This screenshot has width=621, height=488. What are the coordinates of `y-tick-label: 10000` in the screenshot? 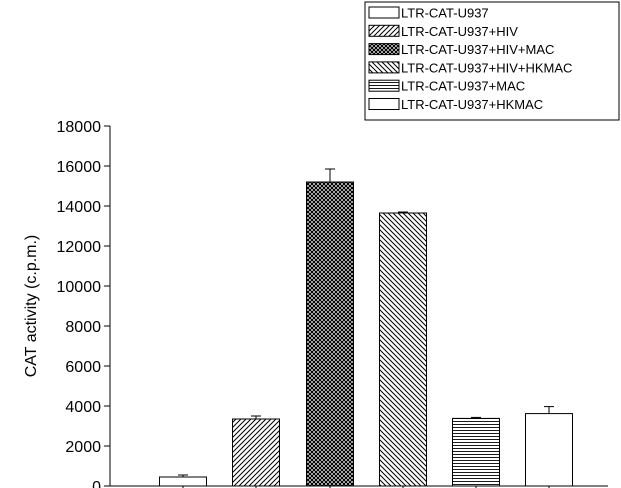 It's located at (79, 287).